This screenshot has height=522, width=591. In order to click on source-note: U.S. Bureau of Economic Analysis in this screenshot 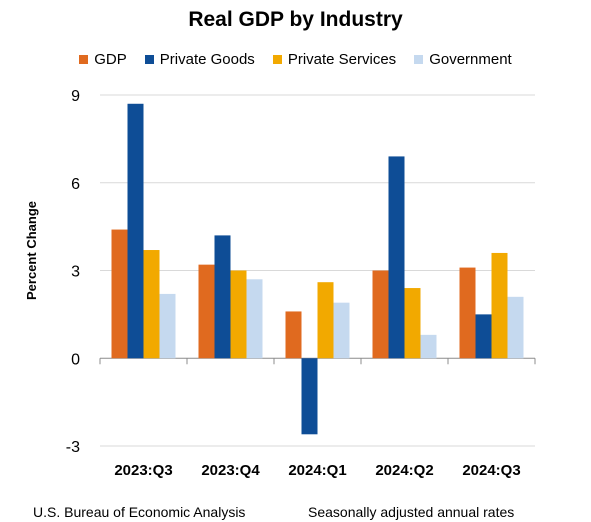, I will do `click(139, 512)`.